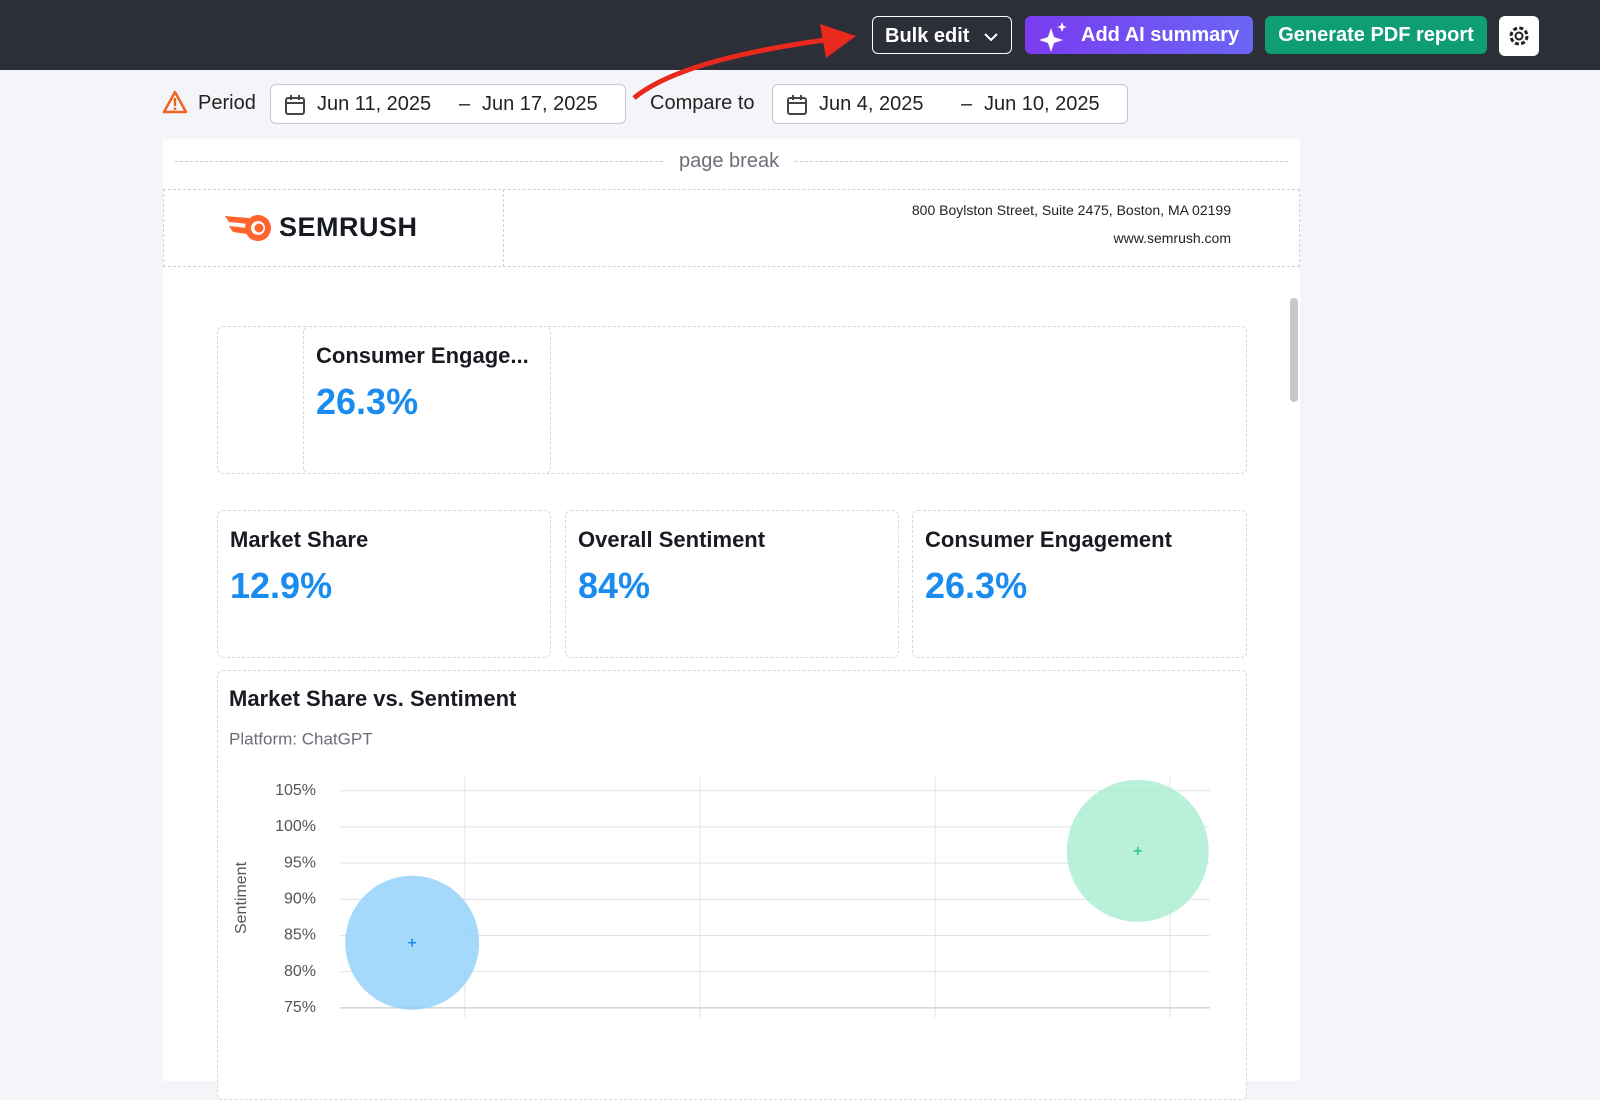 The width and height of the screenshot is (1600, 1100). What do you see at coordinates (300, 935) in the screenshot?
I see `y-tick-label: 85%` at bounding box center [300, 935].